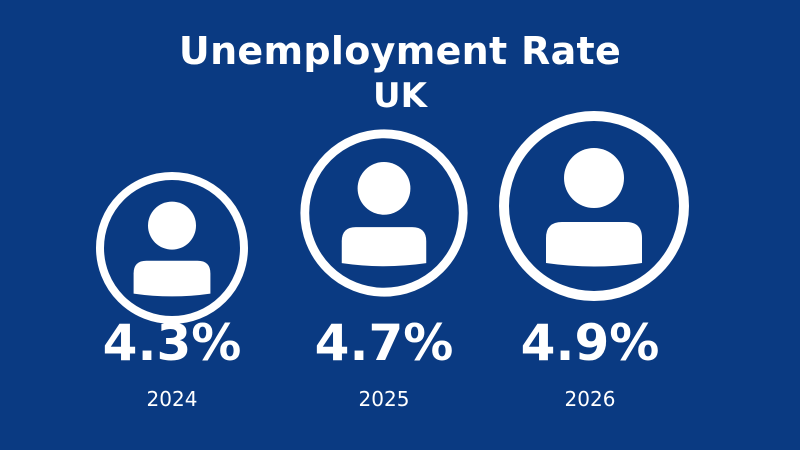 The image size is (800, 450). Describe the element at coordinates (400, 51) in the screenshot. I see `chart-title: Unemployment Rate` at that location.